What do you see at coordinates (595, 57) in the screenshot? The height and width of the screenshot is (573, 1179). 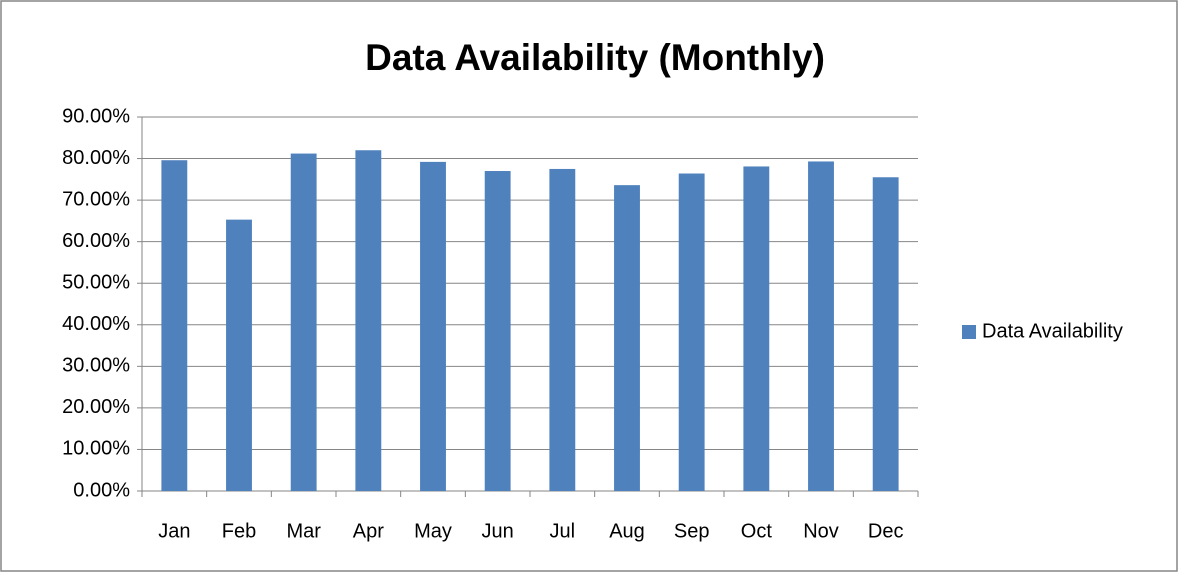 I see `chart-title: Data Availability (Monthly)` at bounding box center [595, 57].